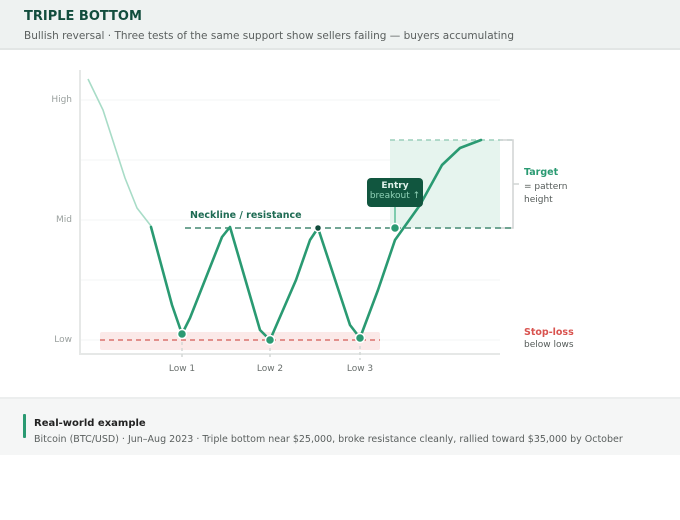 This screenshot has height=520, width=680. What do you see at coordinates (541, 172) in the screenshot?
I see `target-title: Target` at bounding box center [541, 172].